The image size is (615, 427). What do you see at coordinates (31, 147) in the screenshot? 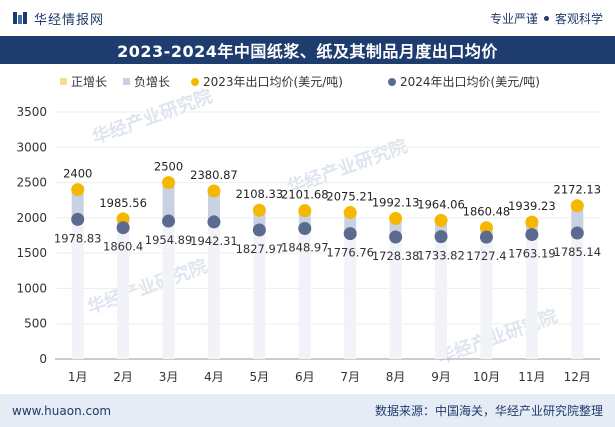
I see `y-tick-label: 3000` at bounding box center [31, 147].